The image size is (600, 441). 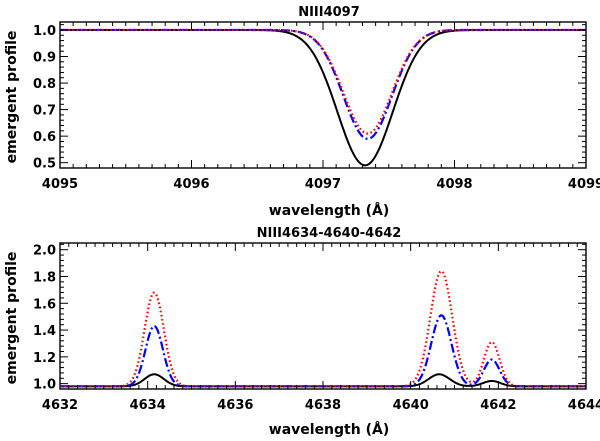 What do you see at coordinates (584, 184) in the screenshot?
I see `x-tick-label: 4099` at bounding box center [584, 184].